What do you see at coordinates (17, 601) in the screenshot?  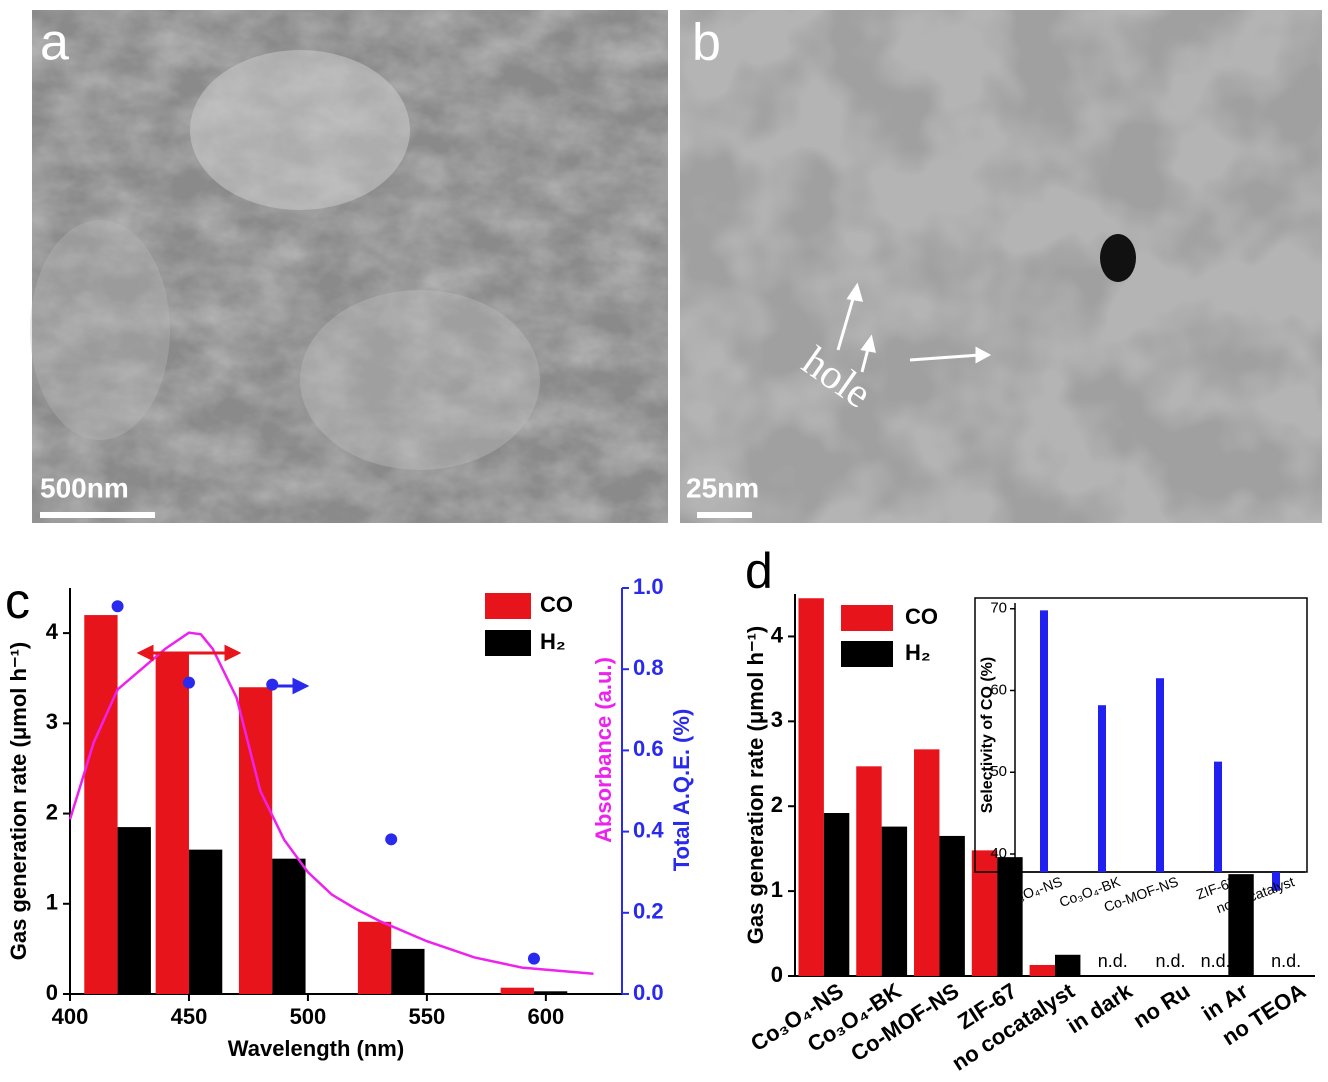 I see `panel-label: c` at bounding box center [17, 601].